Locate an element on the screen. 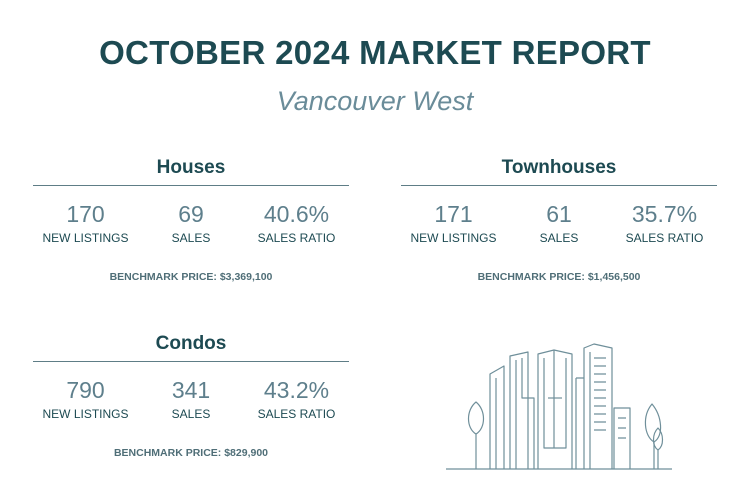 The width and height of the screenshot is (750, 500). stat-new-listings: 171 NEW LISTINGS is located at coordinates (453, 222).